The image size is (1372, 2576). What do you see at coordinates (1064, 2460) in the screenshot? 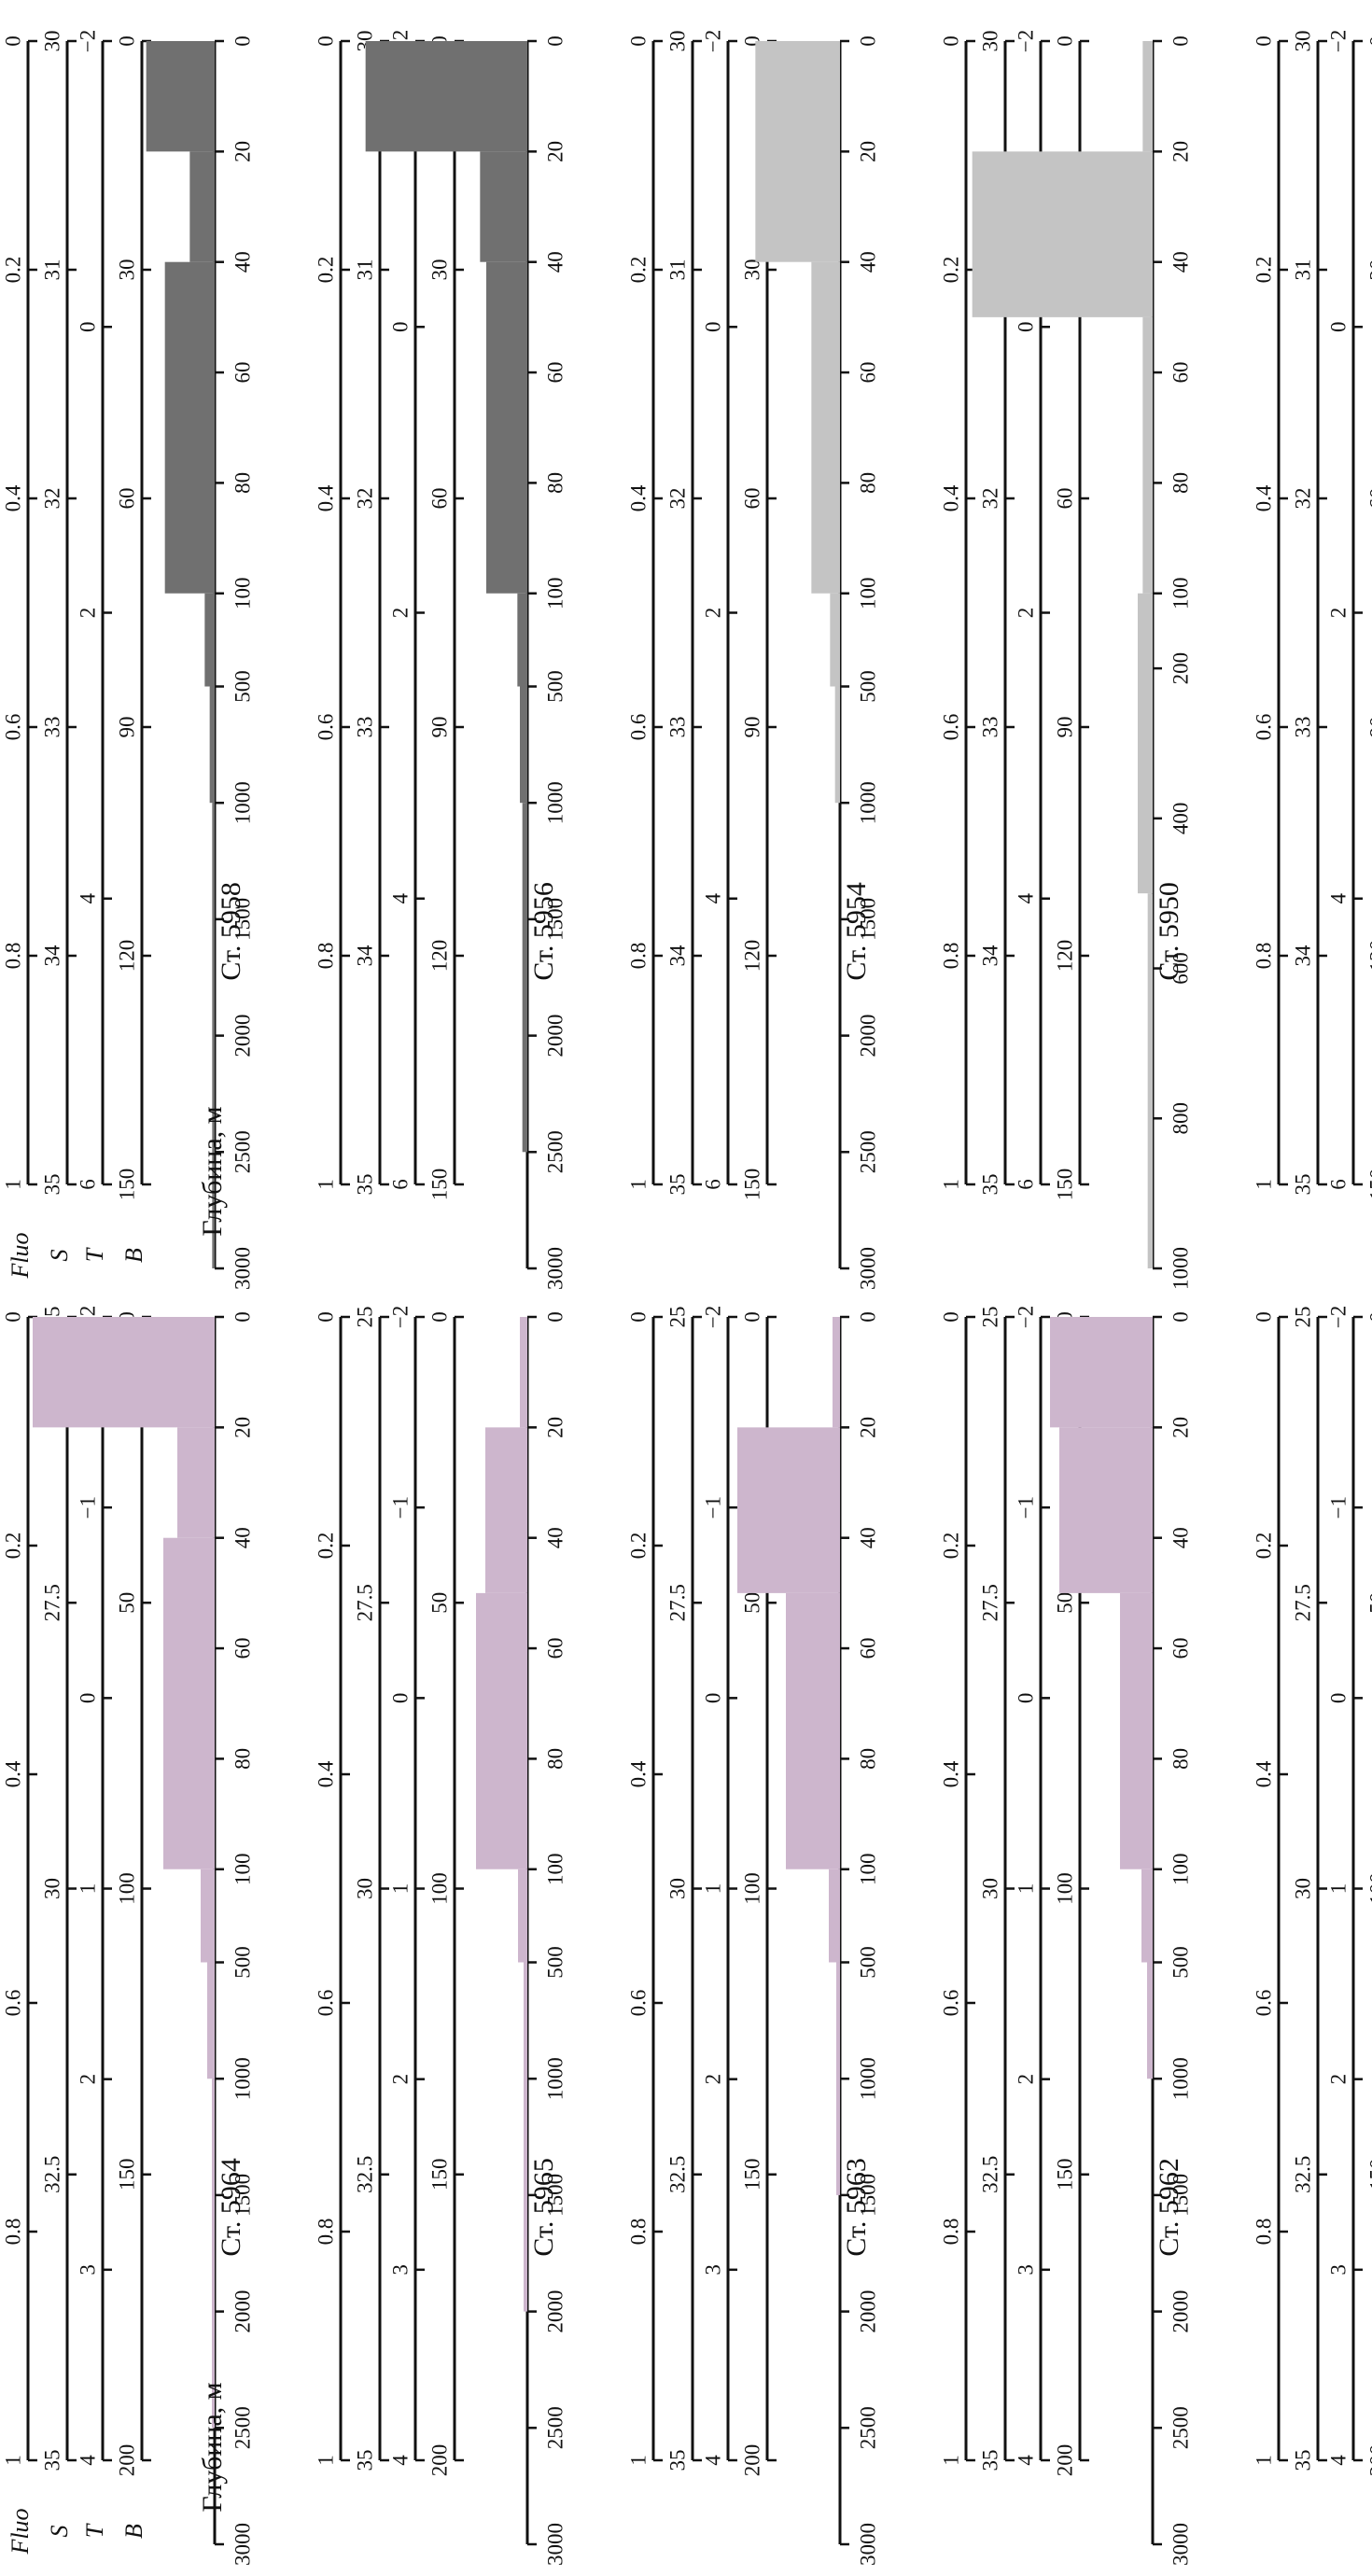
I see `b-tick-label: 200` at bounding box center [1064, 2460].